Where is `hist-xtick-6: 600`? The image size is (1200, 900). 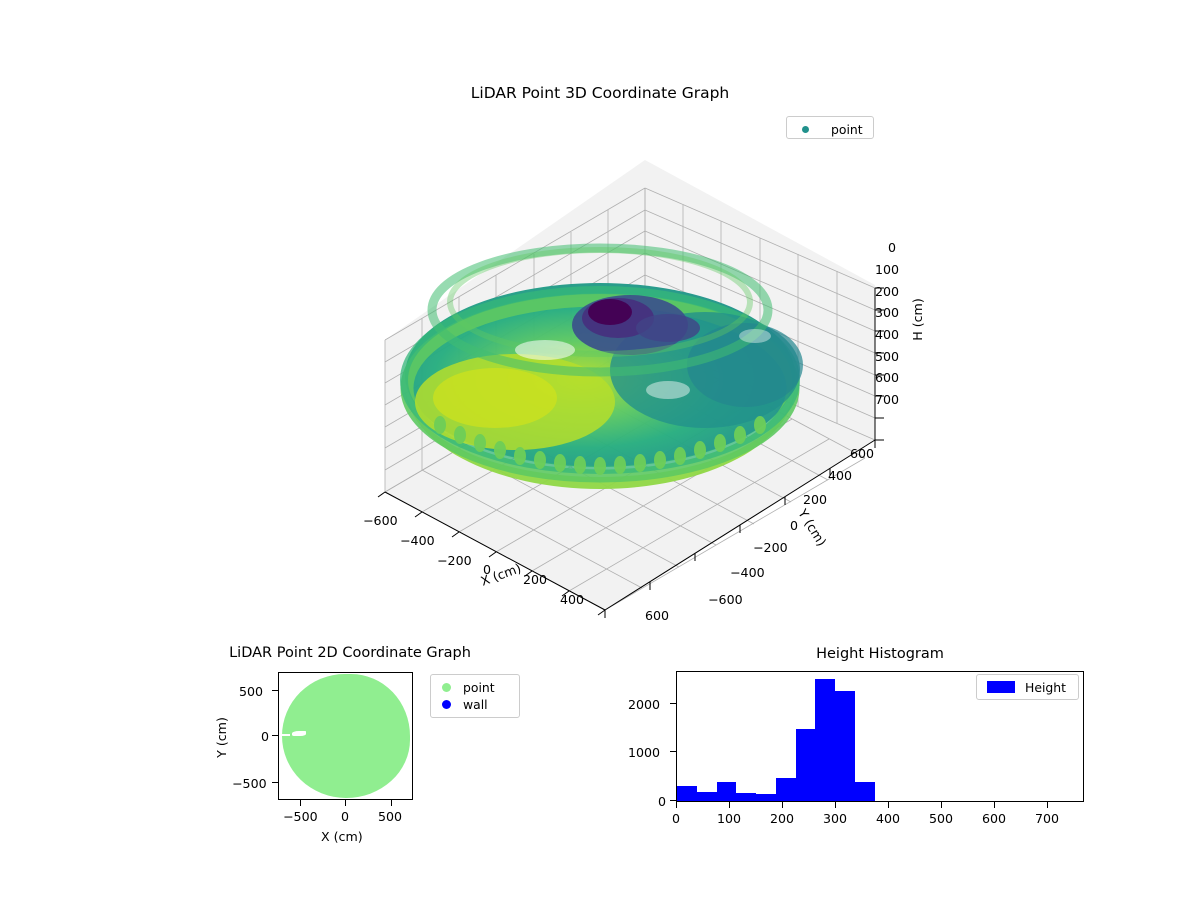 hist-xtick-6: 600 is located at coordinates (994, 818).